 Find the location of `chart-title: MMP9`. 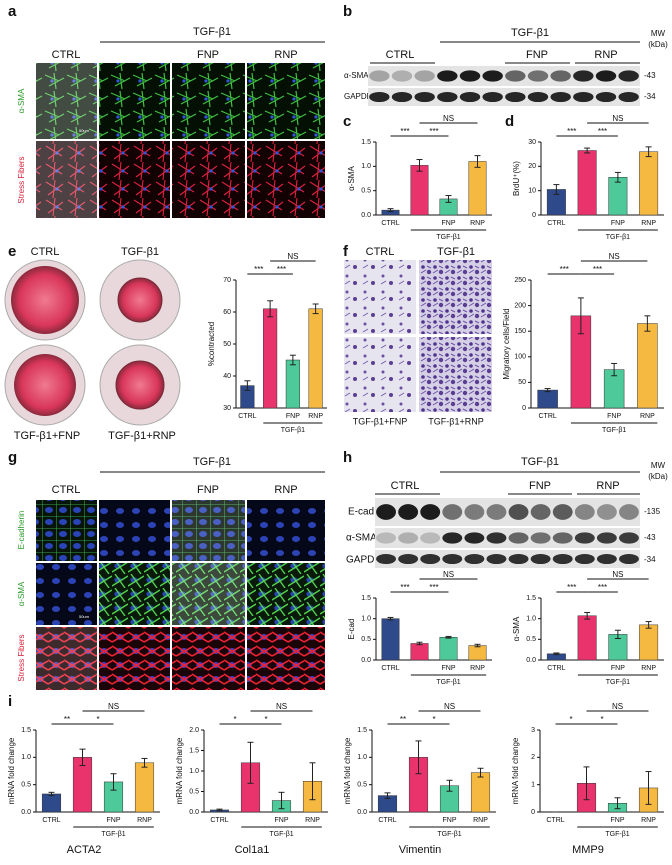

chart-title: MMP9 is located at coordinates (588, 850).